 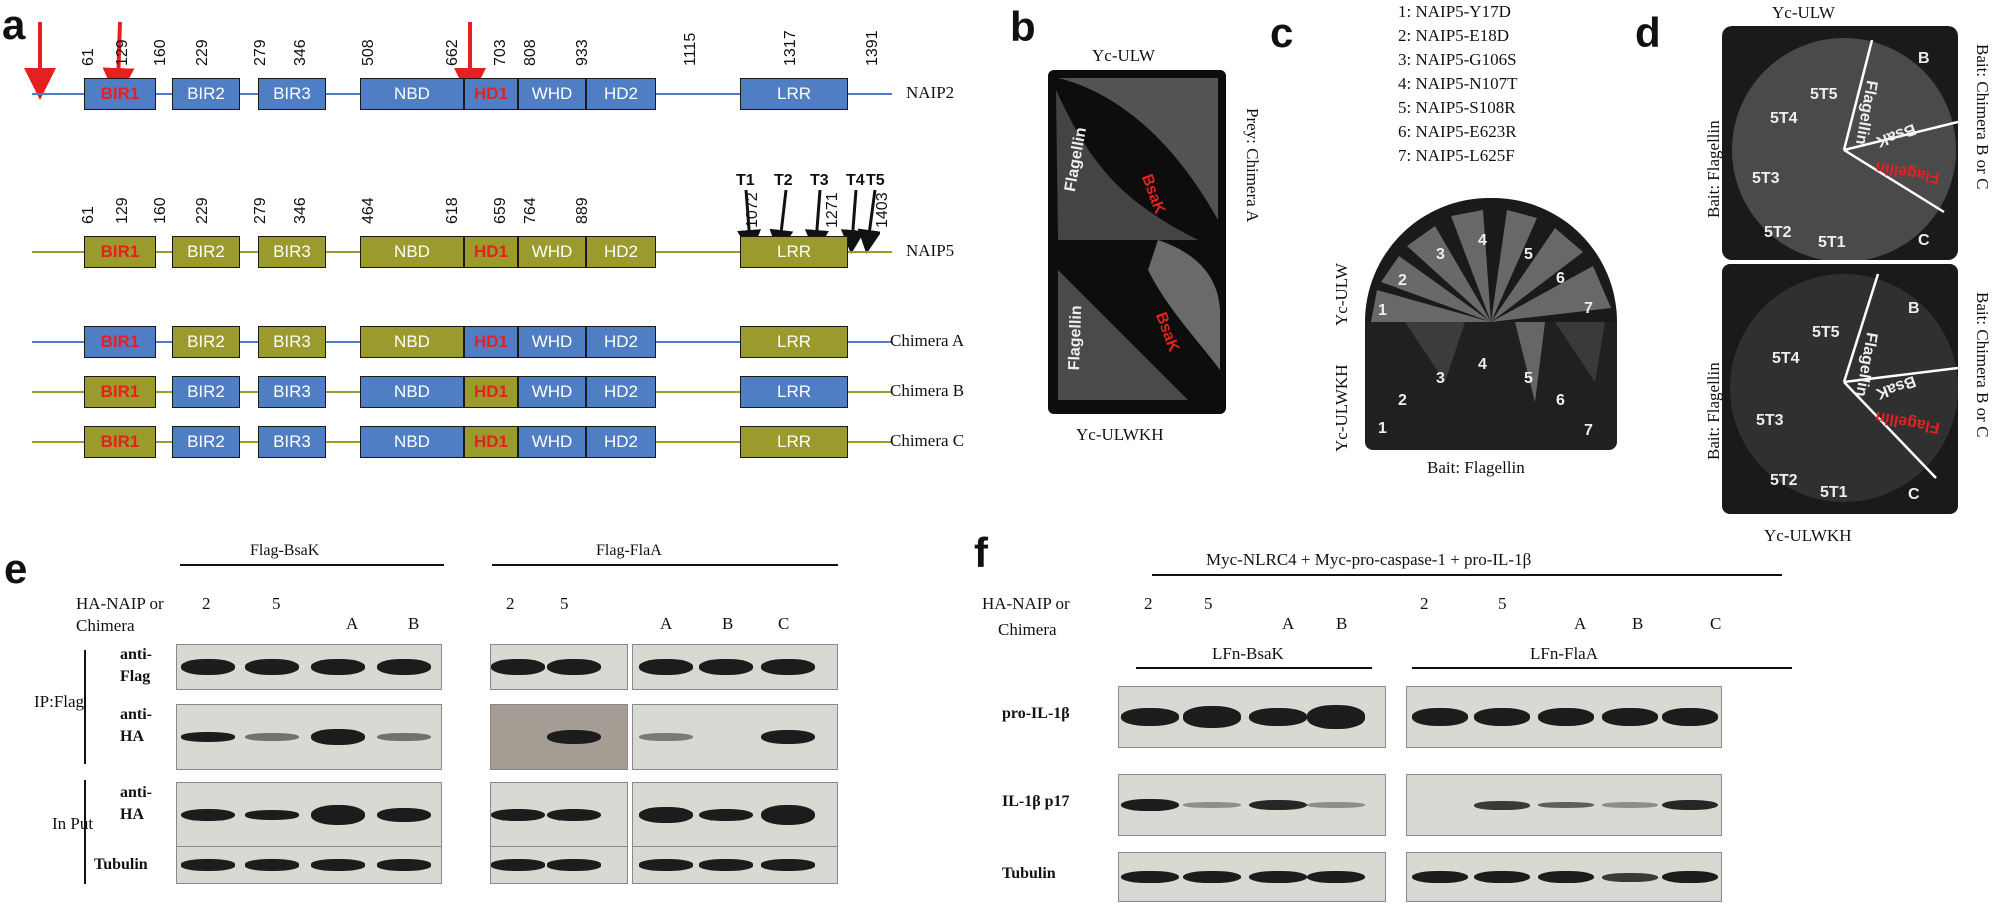 What do you see at coordinates (783, 180) in the screenshot?
I see `trunc-T2: T2` at bounding box center [783, 180].